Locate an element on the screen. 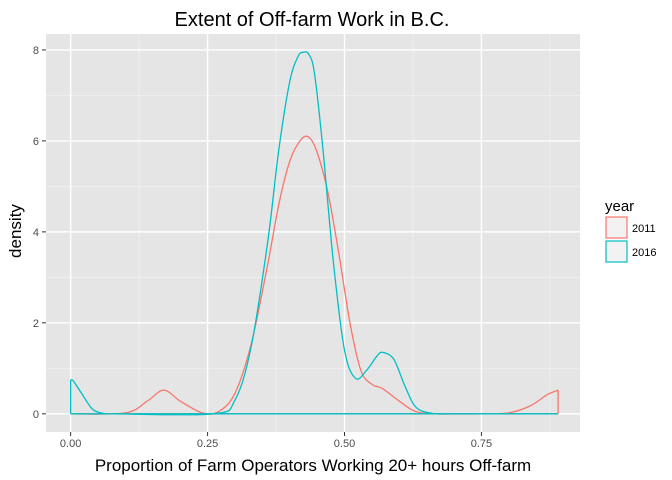  legend-key-2016 is located at coordinates (616, 251).